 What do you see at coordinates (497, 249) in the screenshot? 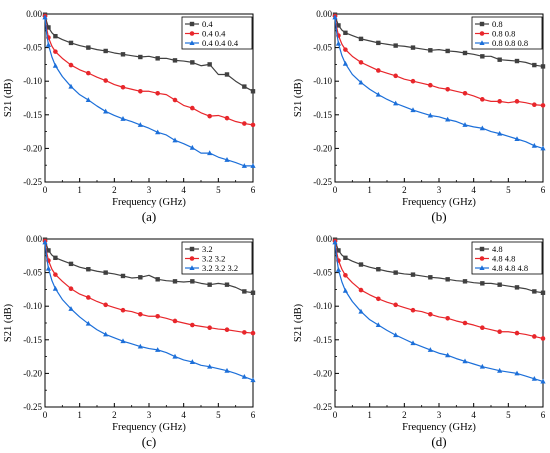
I see `legend-entry: 4.8` at bounding box center [497, 249].